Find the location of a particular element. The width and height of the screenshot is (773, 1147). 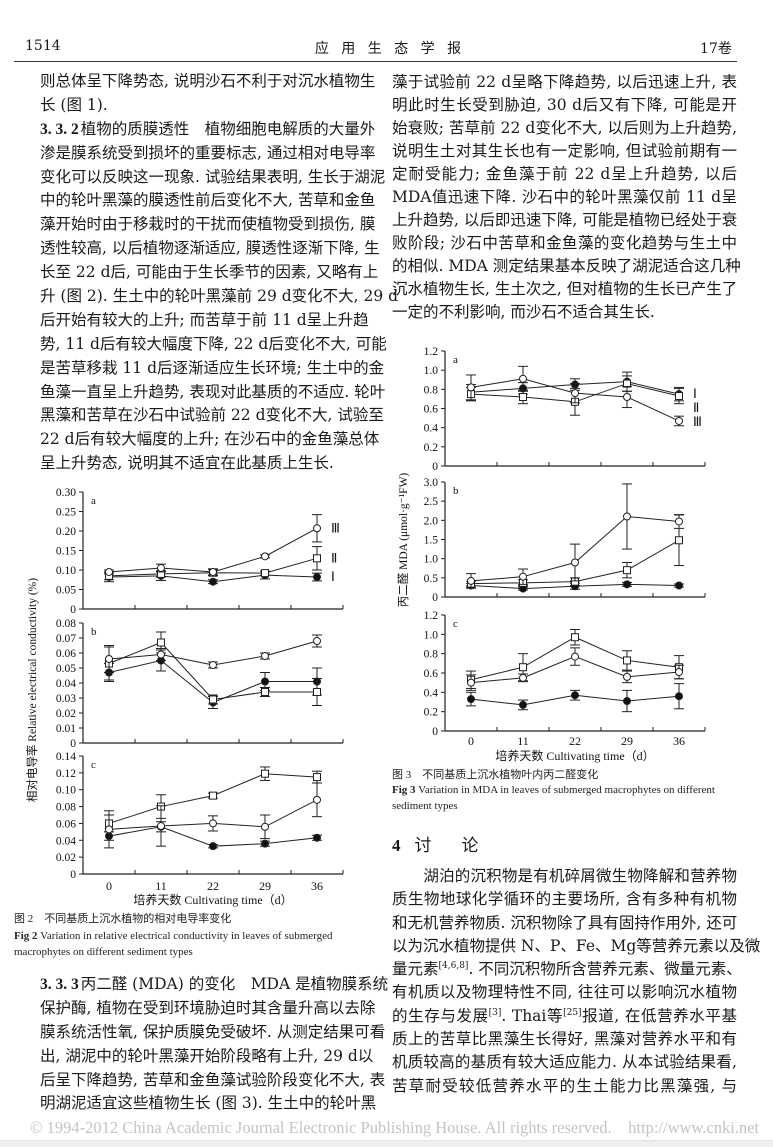

text-line: 后开始有较大的上升; 而苦草于前 11 d呈上升趋 is located at coordinates (204, 321).